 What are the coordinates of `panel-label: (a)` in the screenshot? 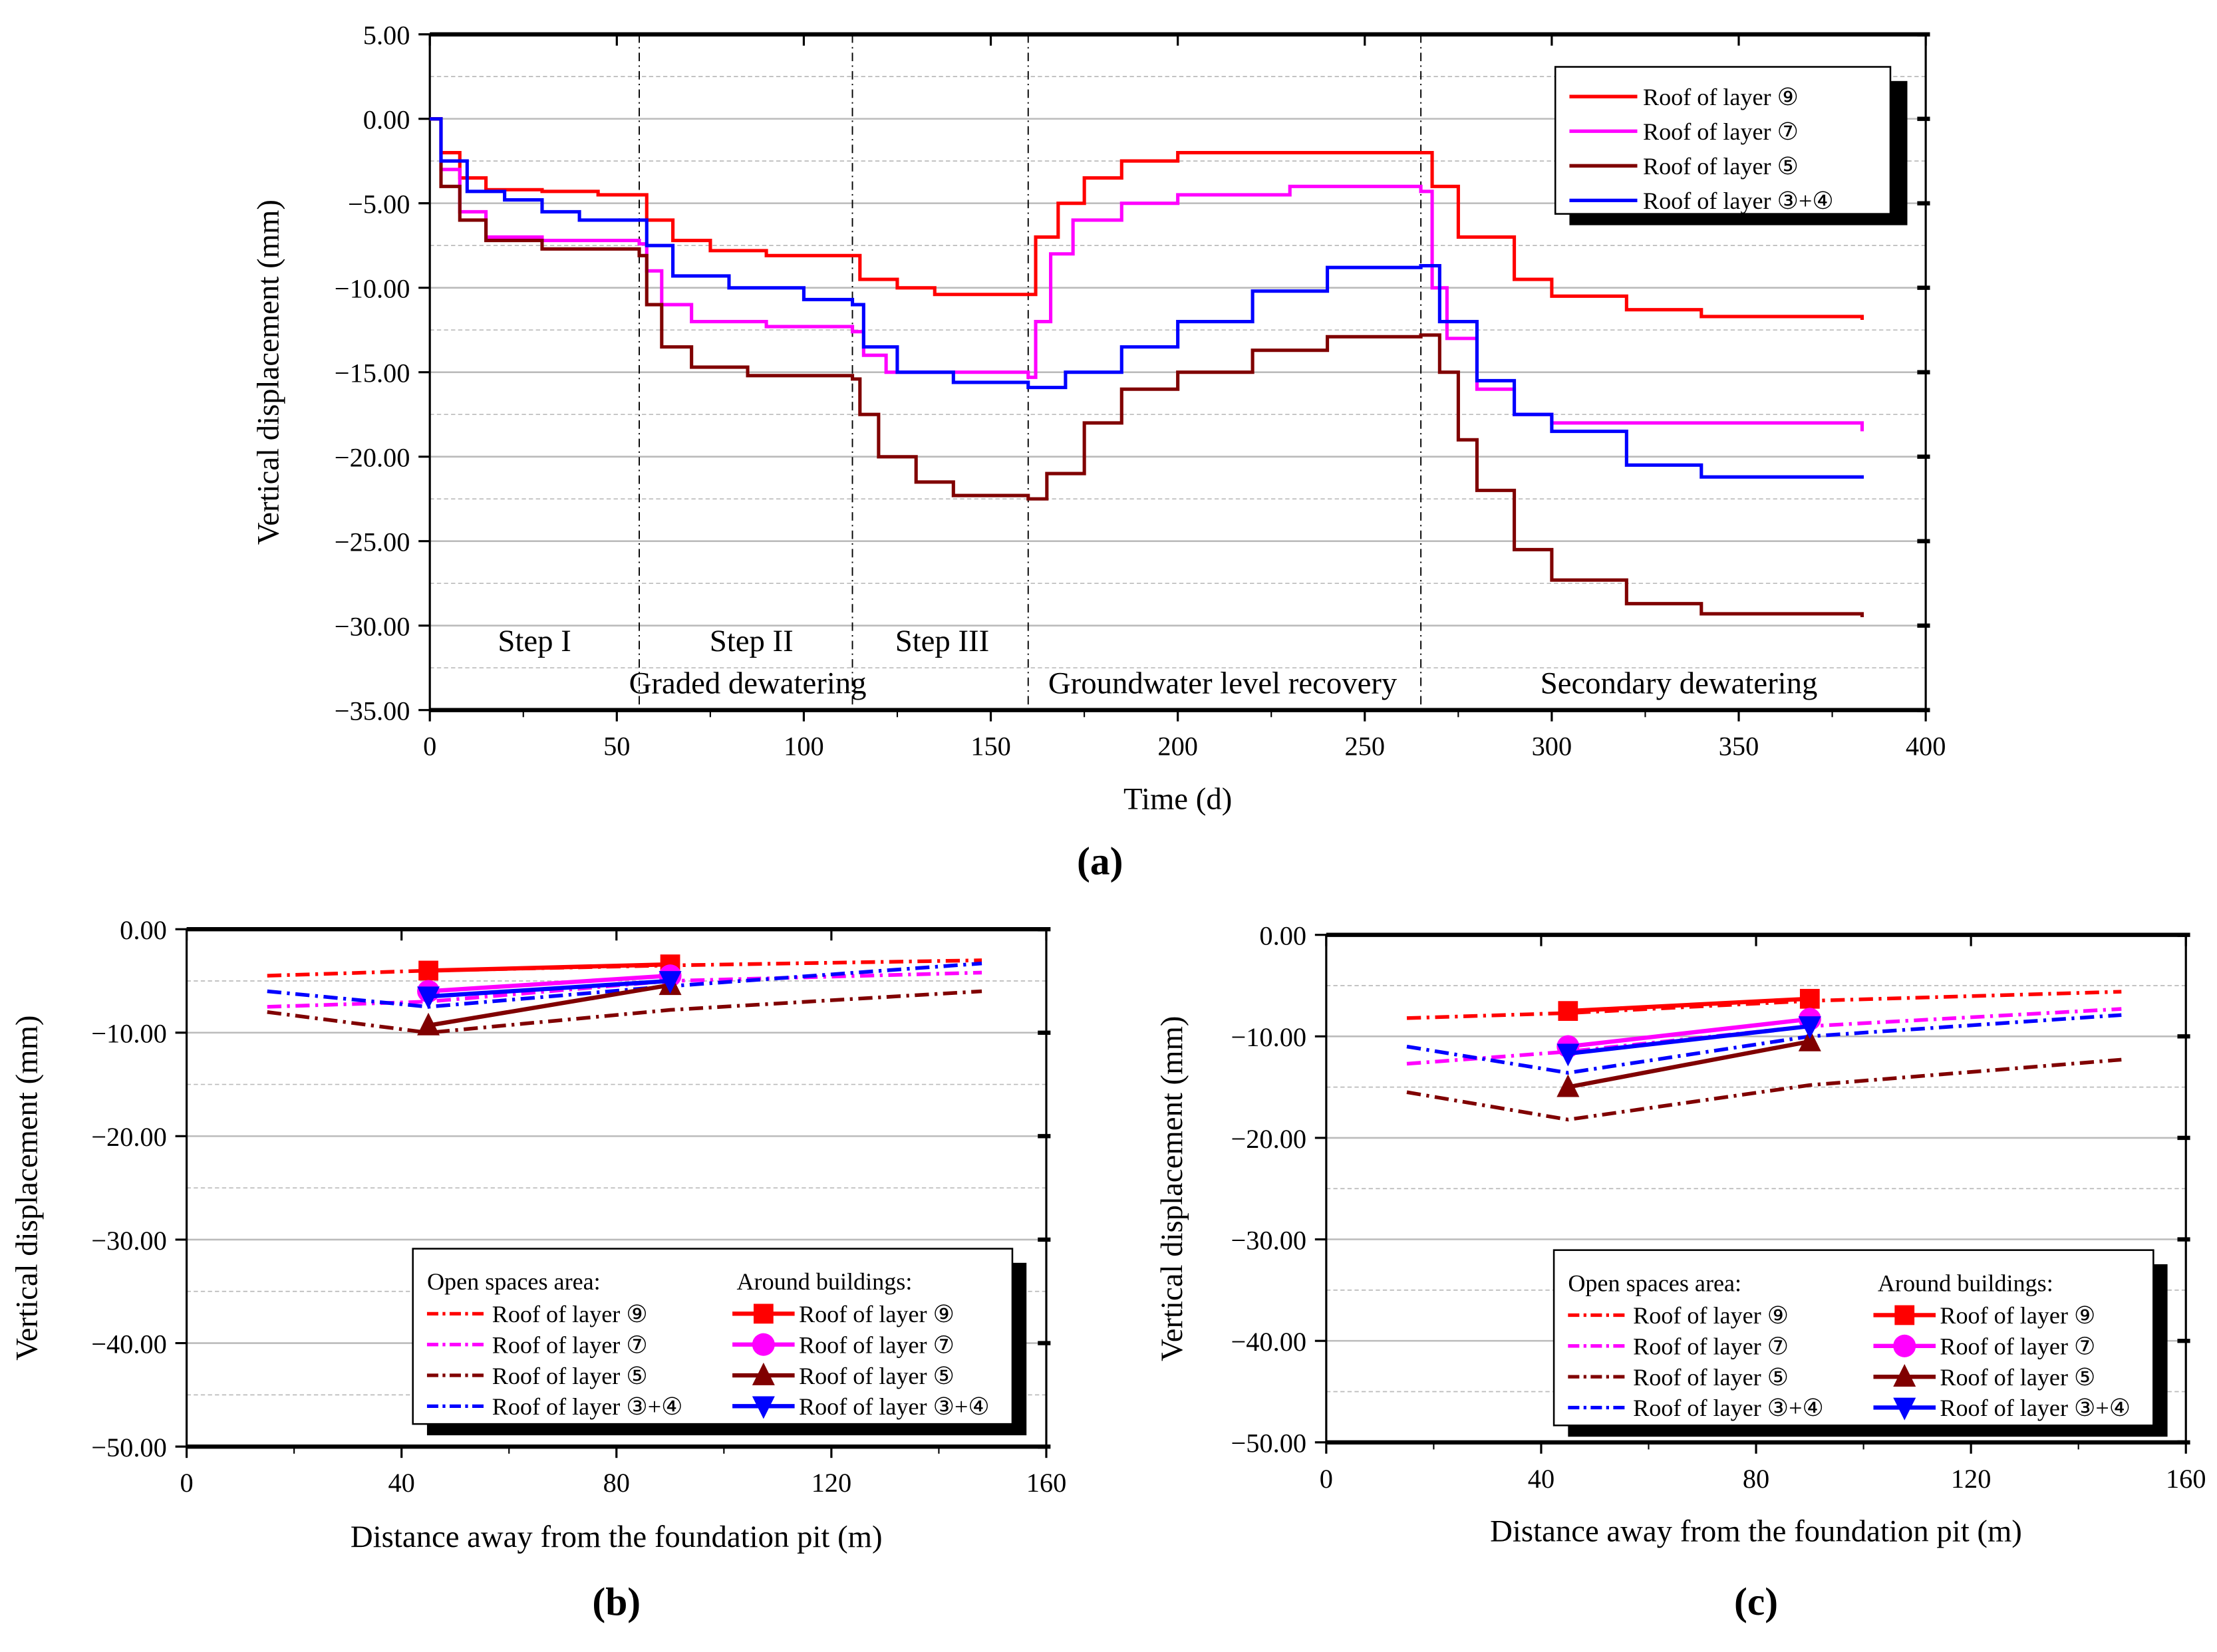 It's located at (1100, 861).